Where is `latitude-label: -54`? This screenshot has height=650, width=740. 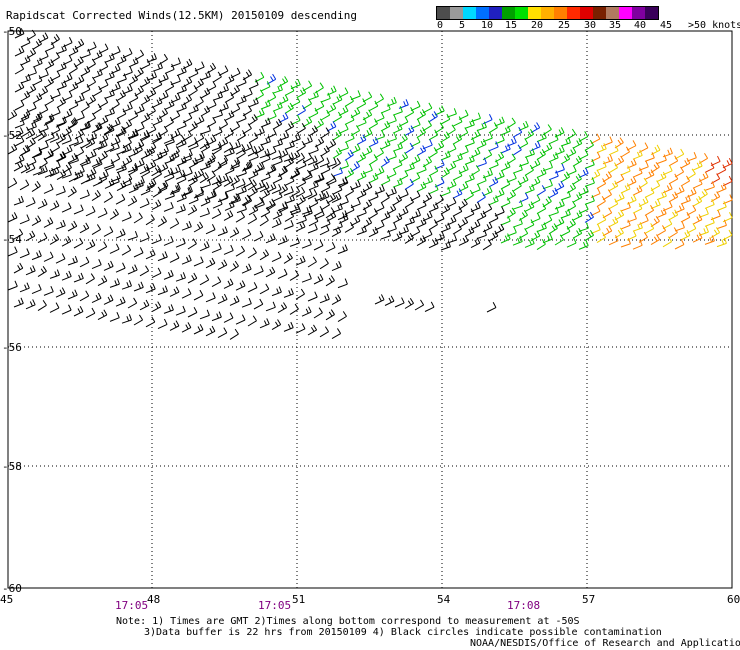
latitude-label: -54 is located at coordinates (12, 239).